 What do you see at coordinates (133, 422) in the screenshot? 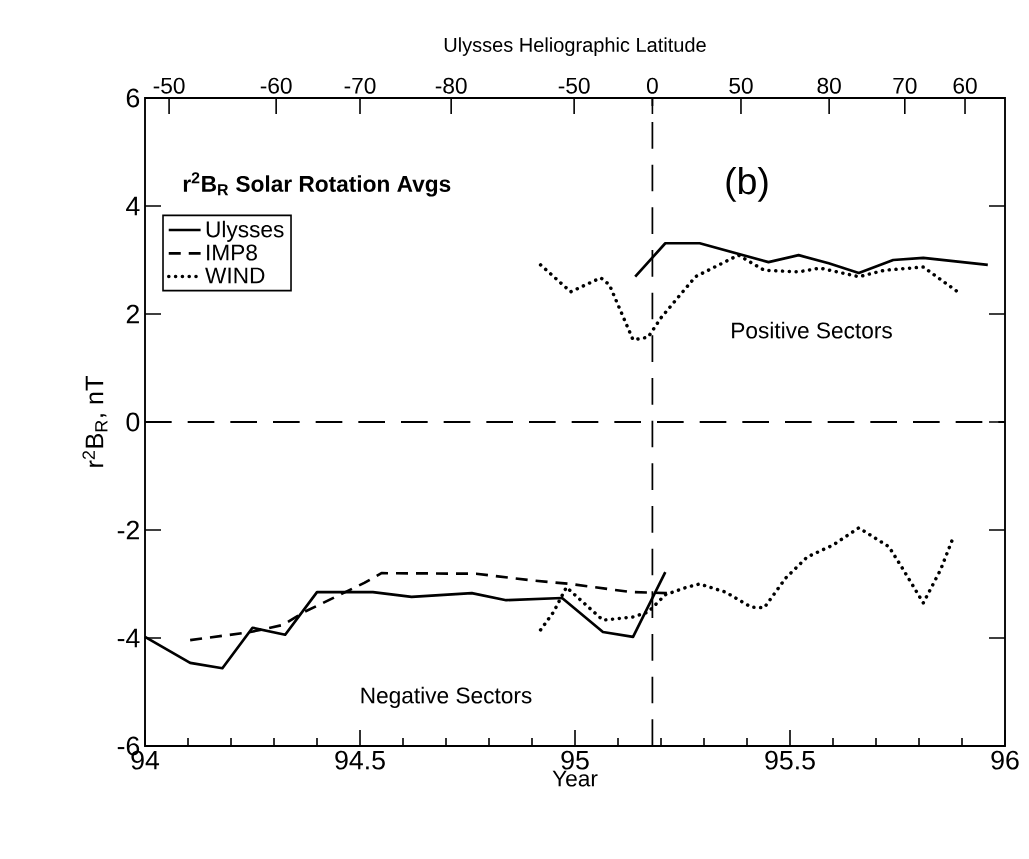
I see `y-tick-label: 0` at bounding box center [133, 422].